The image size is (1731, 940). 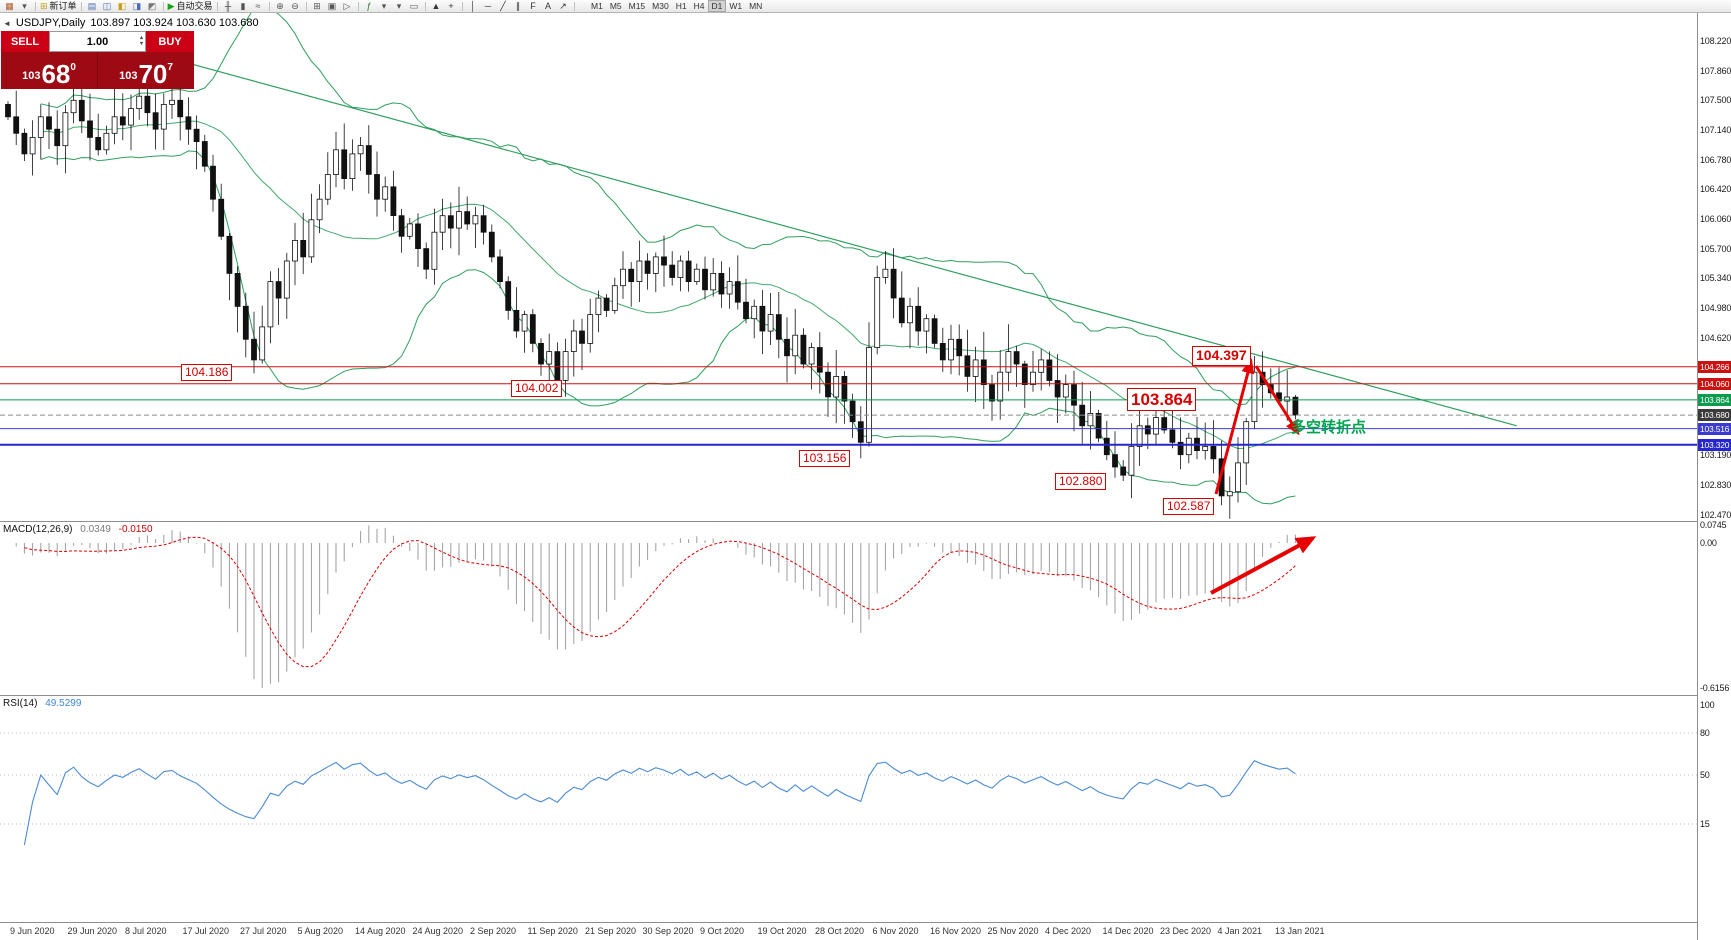 I want to click on buy-button: BUY, so click(x=170, y=41).